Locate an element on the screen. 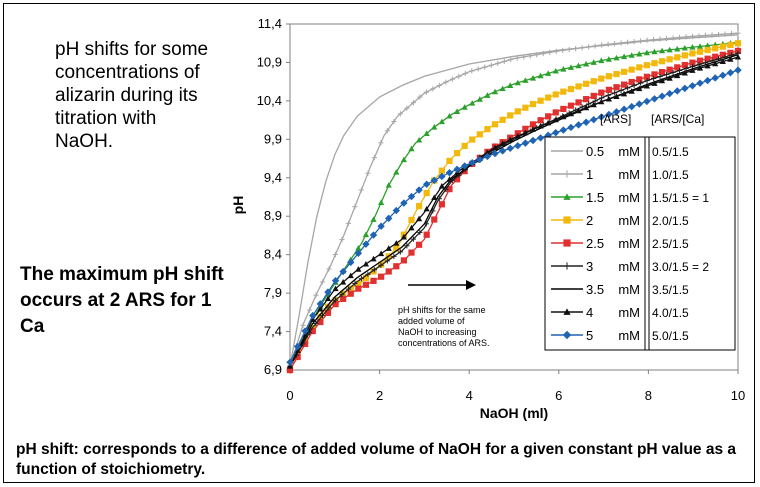 The height and width of the screenshot is (487, 760). y-tick-label: 10,9 is located at coordinates (269, 61).